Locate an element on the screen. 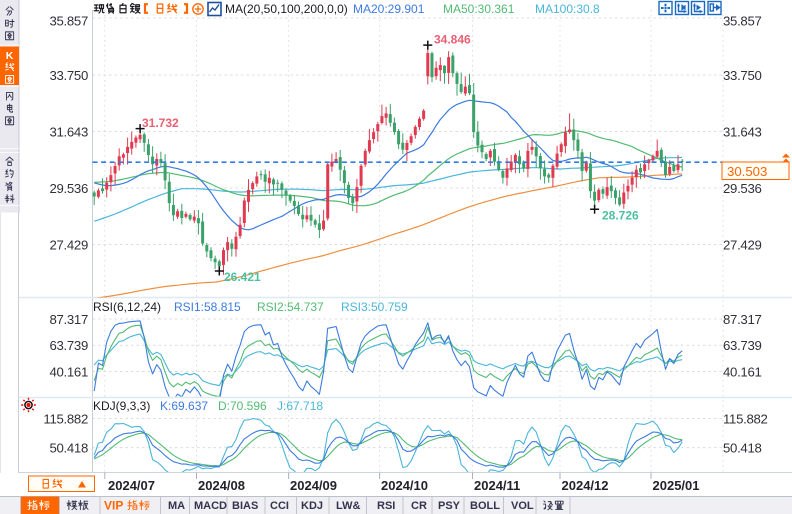 The height and width of the screenshot is (514, 792). svg-text: RSI is located at coordinates (386, 506).